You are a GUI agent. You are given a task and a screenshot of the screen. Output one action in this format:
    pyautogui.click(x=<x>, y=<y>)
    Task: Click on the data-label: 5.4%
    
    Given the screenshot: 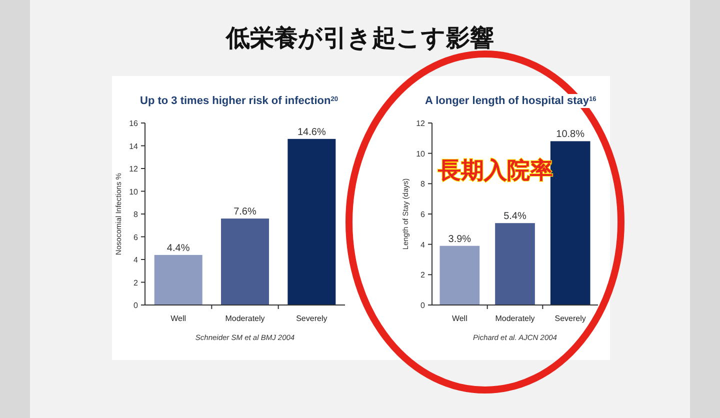 What is the action you would take?
    pyautogui.click(x=515, y=216)
    